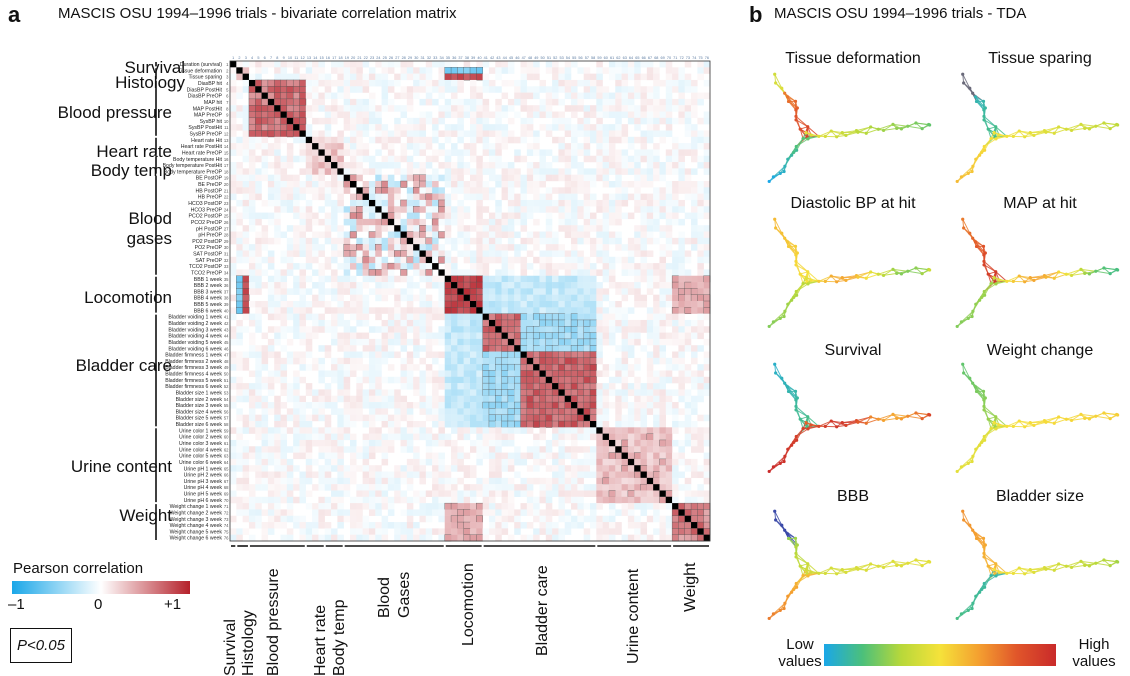 This screenshot has width=1130, height=676. What do you see at coordinates (265, 58) in the screenshot?
I see `column-index: 6` at bounding box center [265, 58].